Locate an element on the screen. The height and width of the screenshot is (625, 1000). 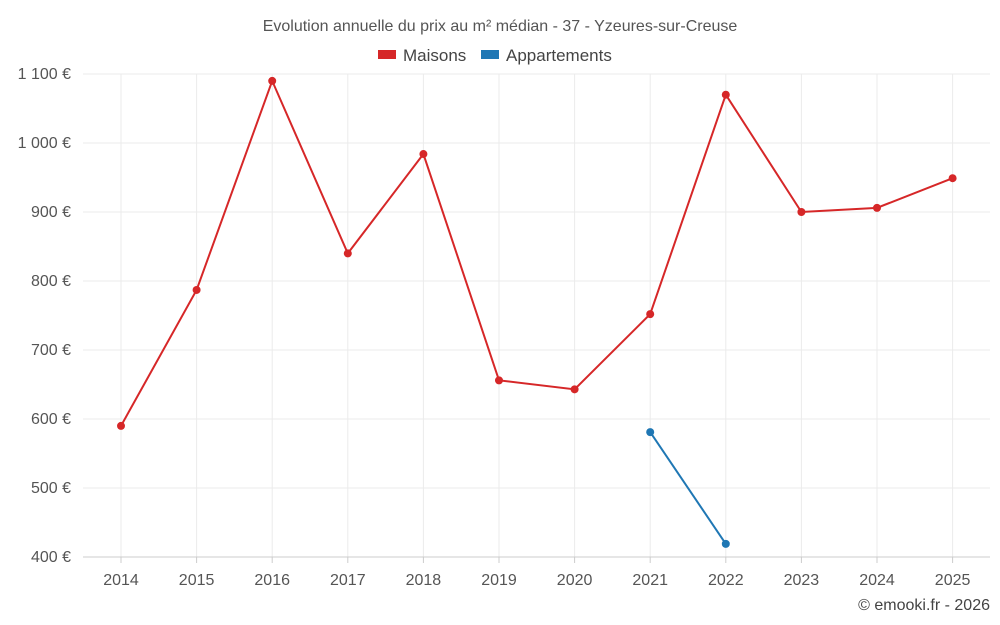
x-tick-label: 2025 is located at coordinates (953, 580).